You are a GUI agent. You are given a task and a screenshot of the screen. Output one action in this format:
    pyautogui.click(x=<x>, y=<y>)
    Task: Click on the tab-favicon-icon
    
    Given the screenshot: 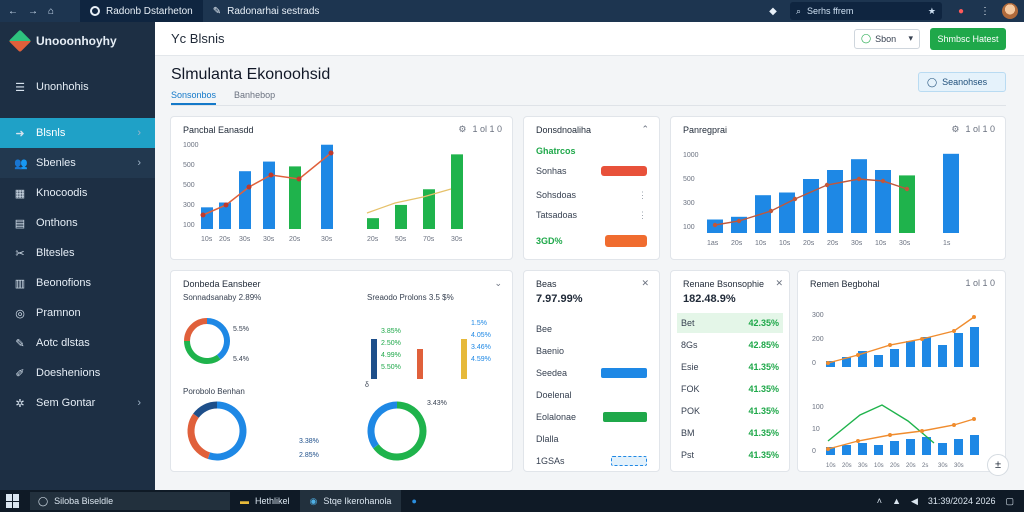 What is the action you would take?
    pyautogui.click(x=95, y=11)
    